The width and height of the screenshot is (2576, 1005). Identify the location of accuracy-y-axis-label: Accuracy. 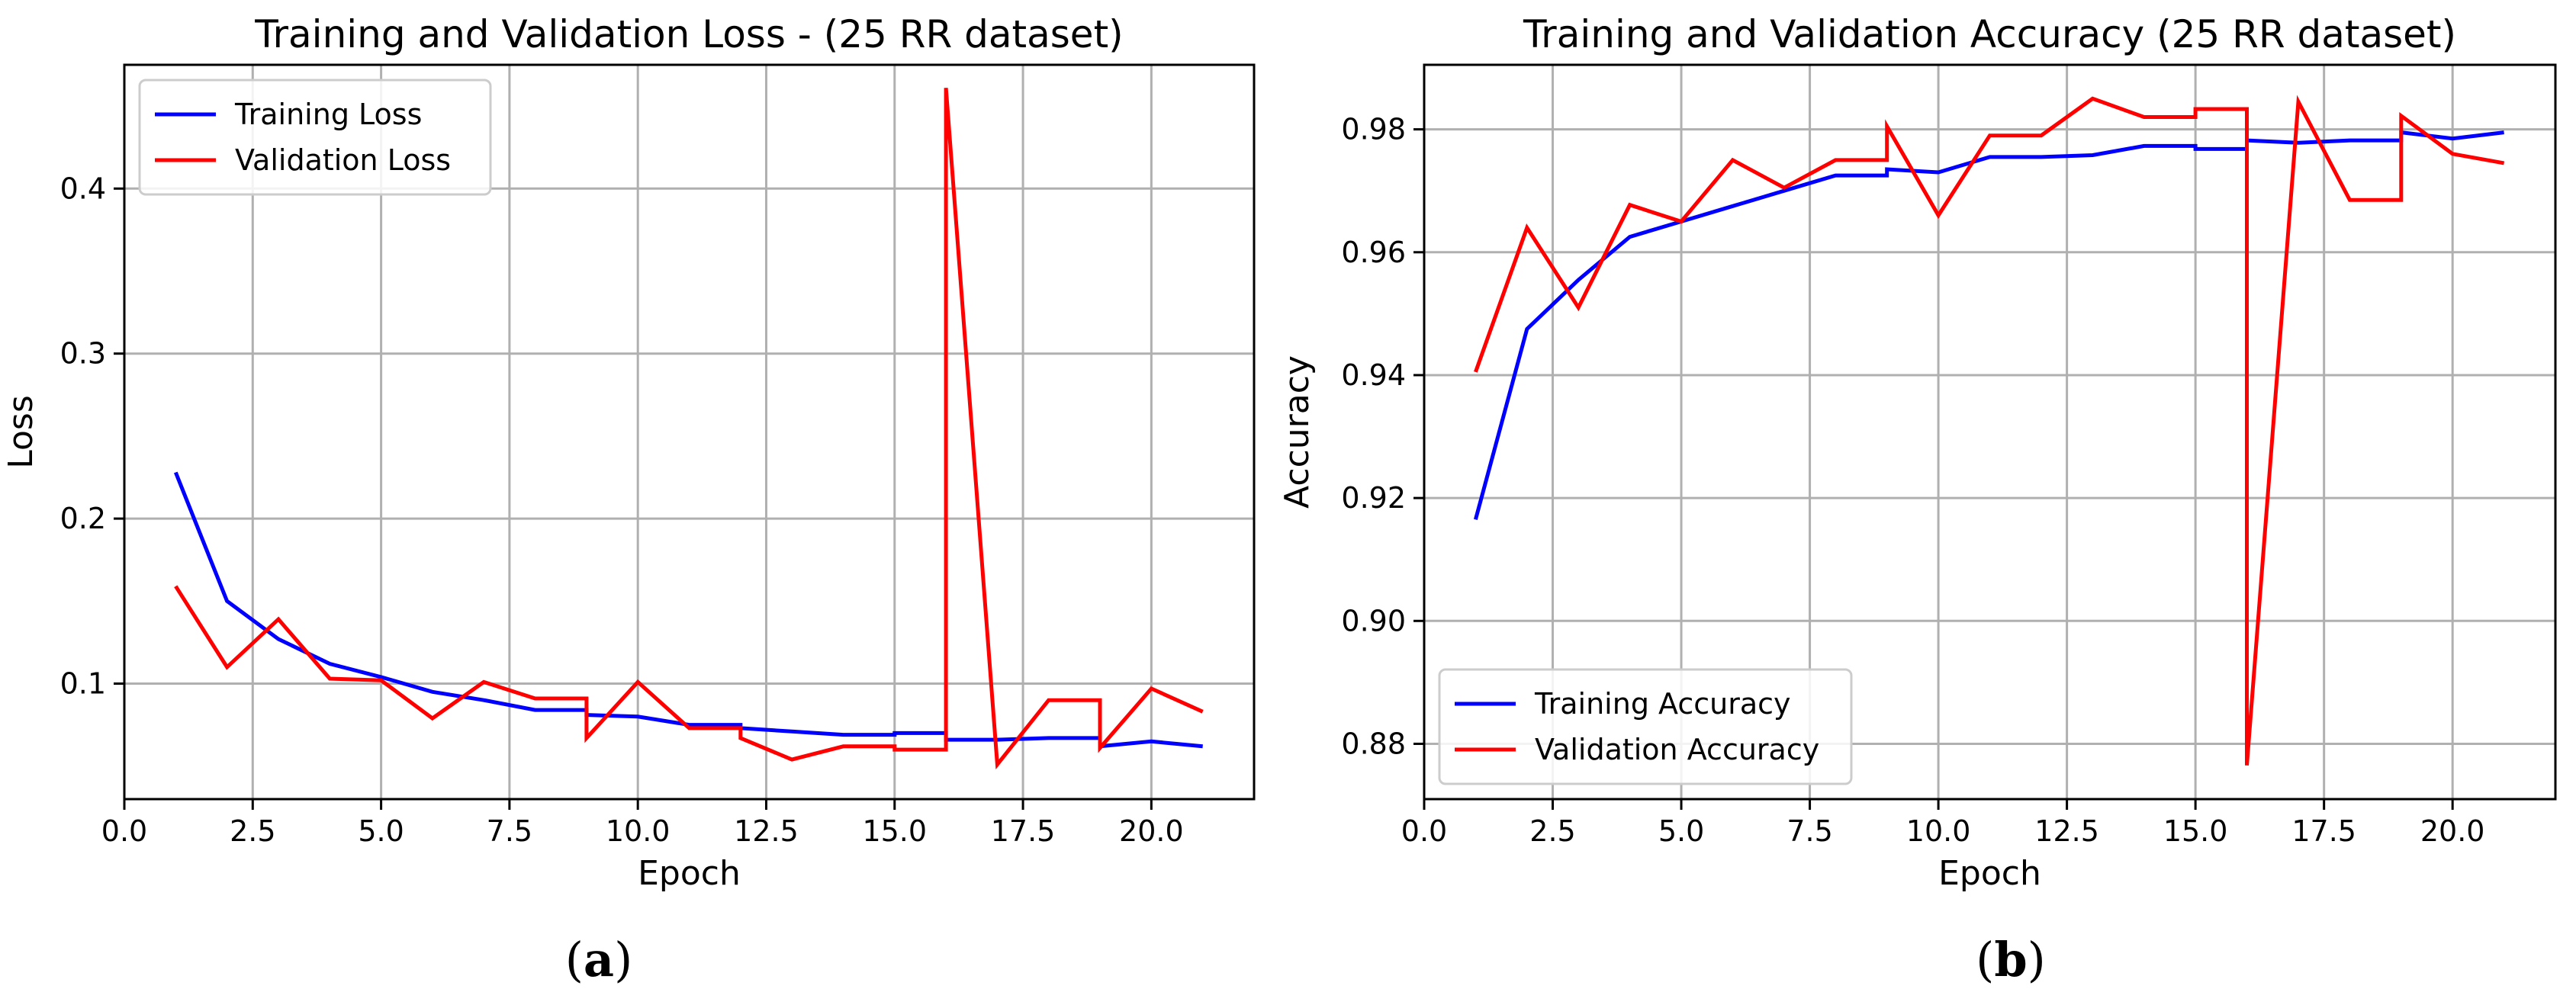
(1298, 432).